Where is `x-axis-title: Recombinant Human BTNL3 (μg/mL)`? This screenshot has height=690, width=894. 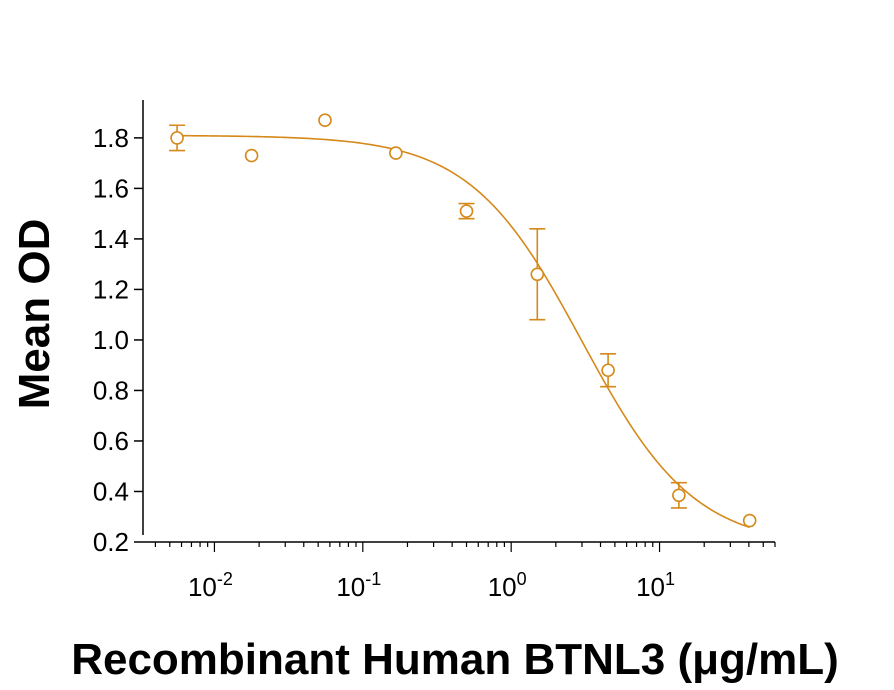
x-axis-title: Recombinant Human BTNL3 (μg/mL) is located at coordinates (455, 659).